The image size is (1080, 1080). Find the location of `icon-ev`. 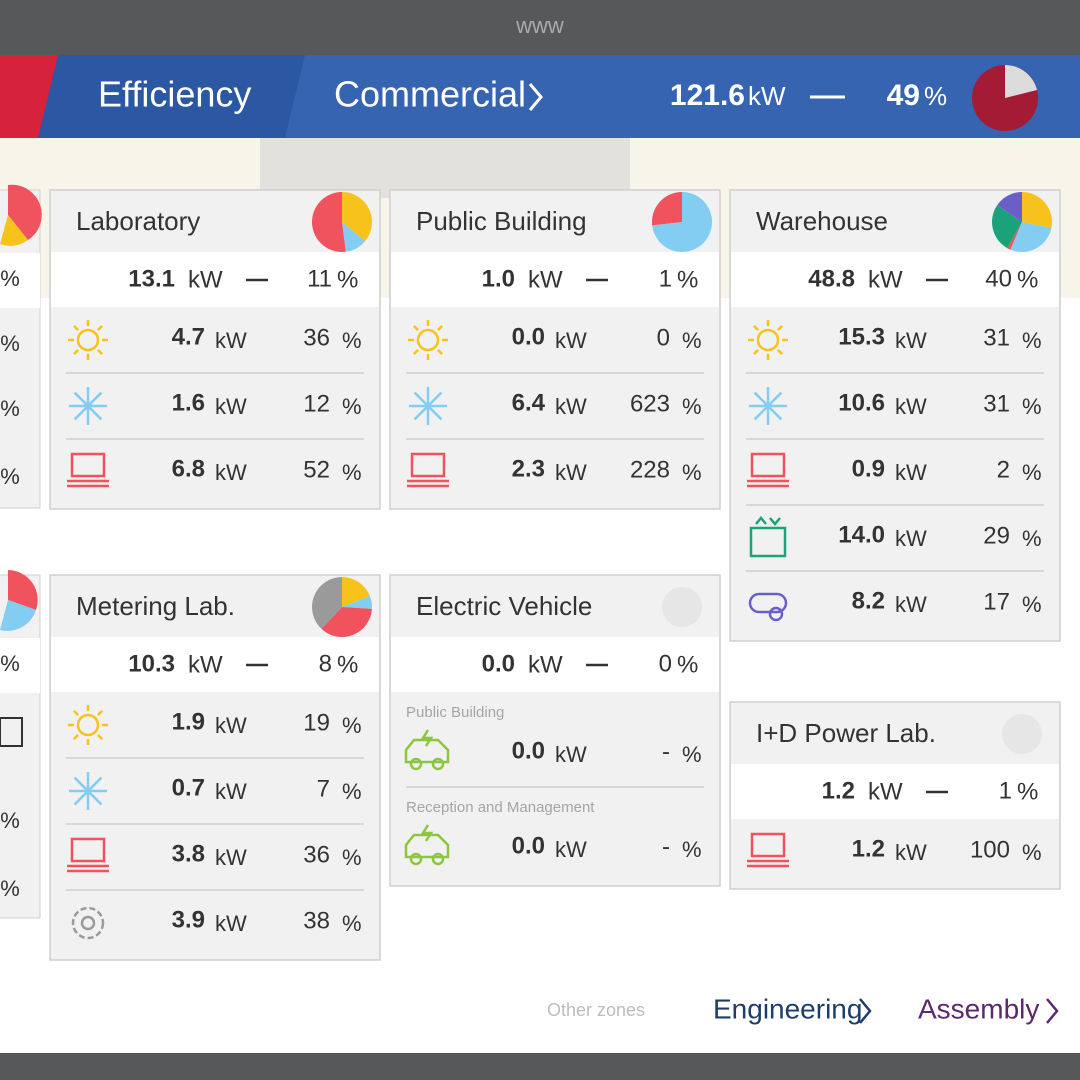

icon-ev is located at coordinates (427, 846).